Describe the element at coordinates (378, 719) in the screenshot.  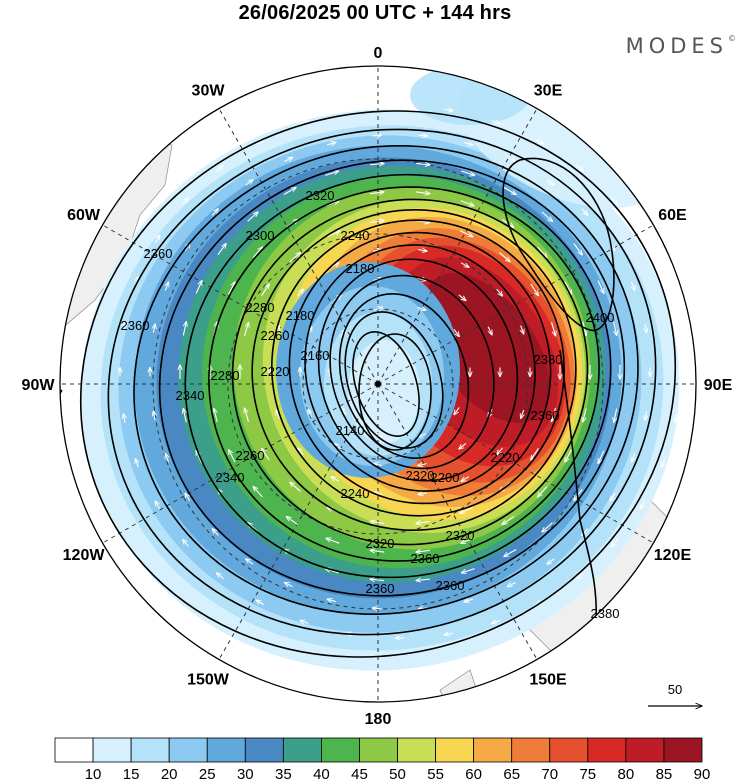
I see `longitude-label: 180` at that location.